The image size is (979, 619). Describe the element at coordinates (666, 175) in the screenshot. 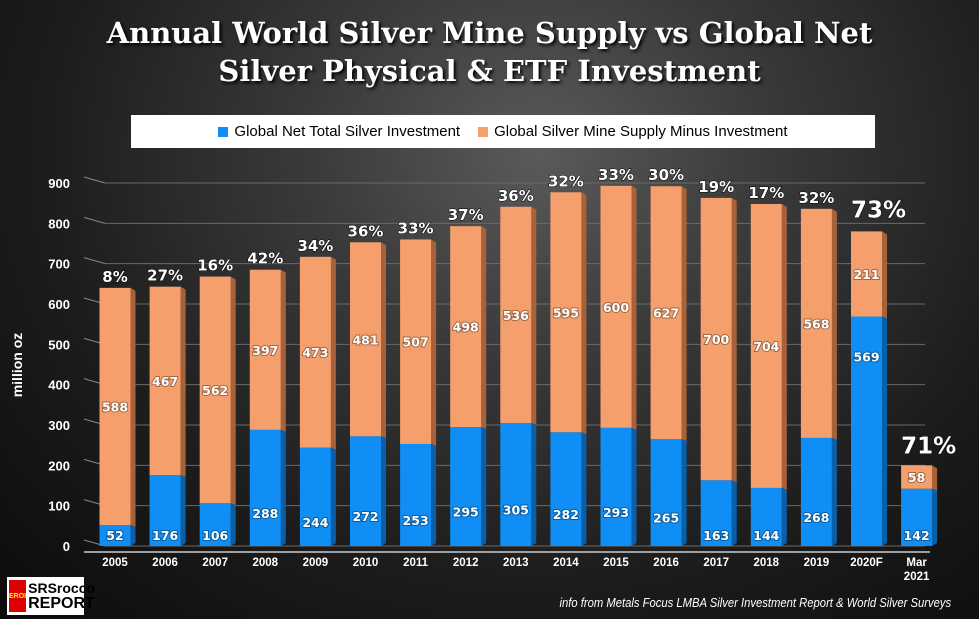

I see `percent-label: 30%` at that location.